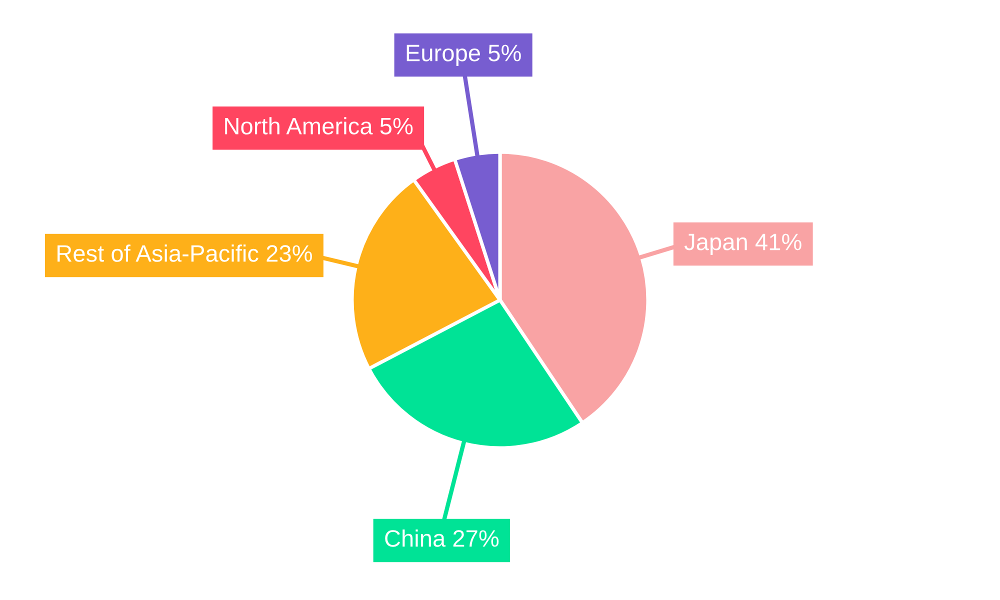 This screenshot has height=600, width=1000. What do you see at coordinates (319, 126) in the screenshot?
I see `slice-label: North America 5%` at bounding box center [319, 126].